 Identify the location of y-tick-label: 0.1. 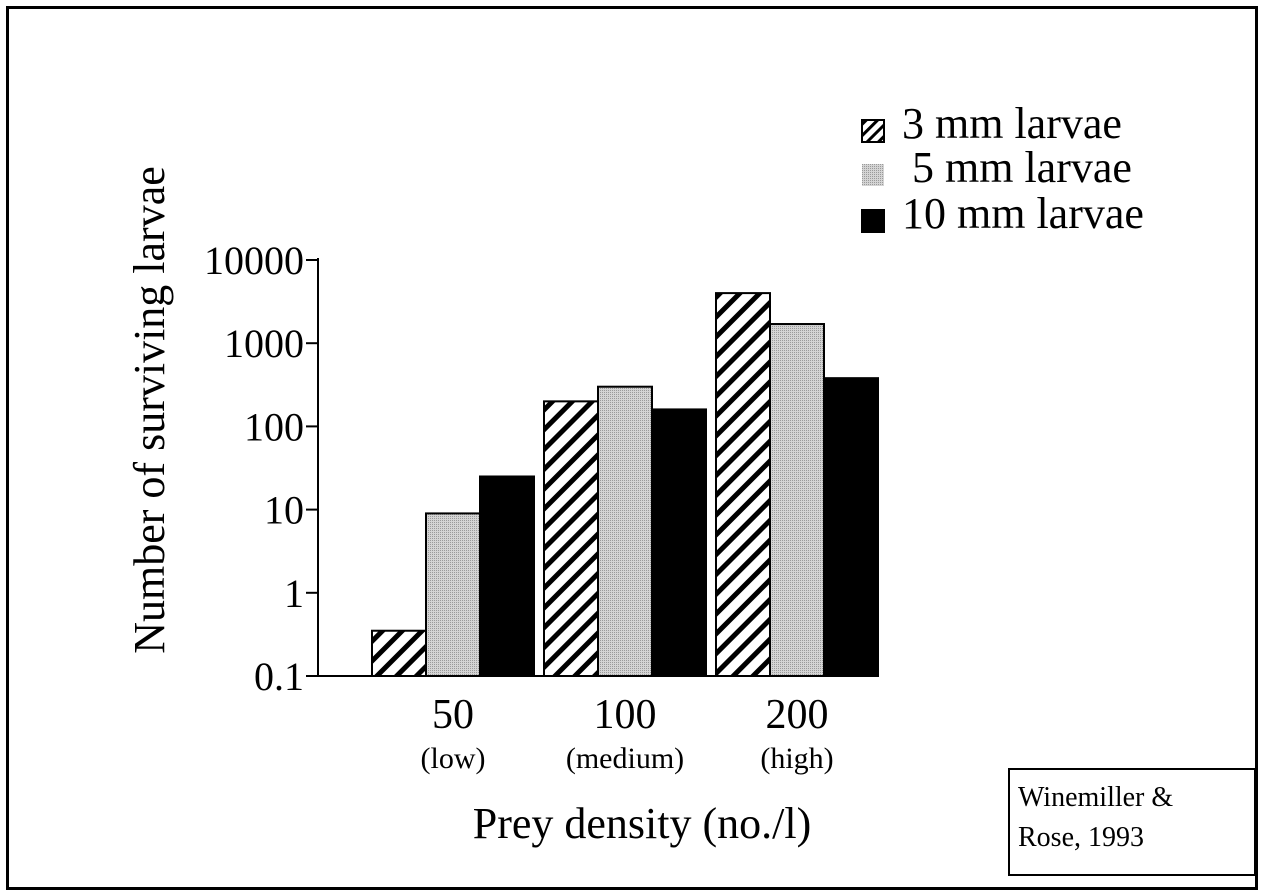
(279, 676).